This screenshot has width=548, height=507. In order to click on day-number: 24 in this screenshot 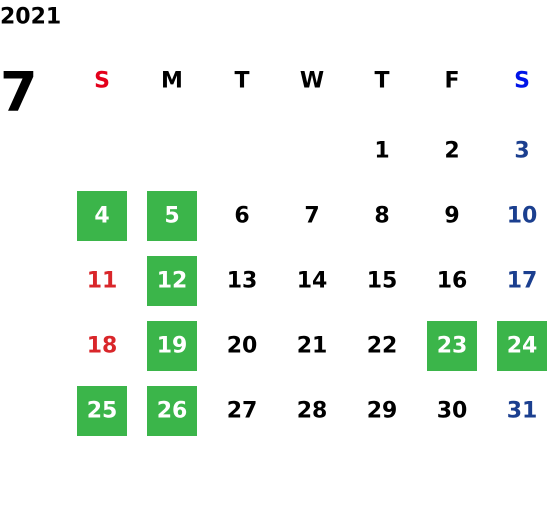, I will do `click(522, 346)`.